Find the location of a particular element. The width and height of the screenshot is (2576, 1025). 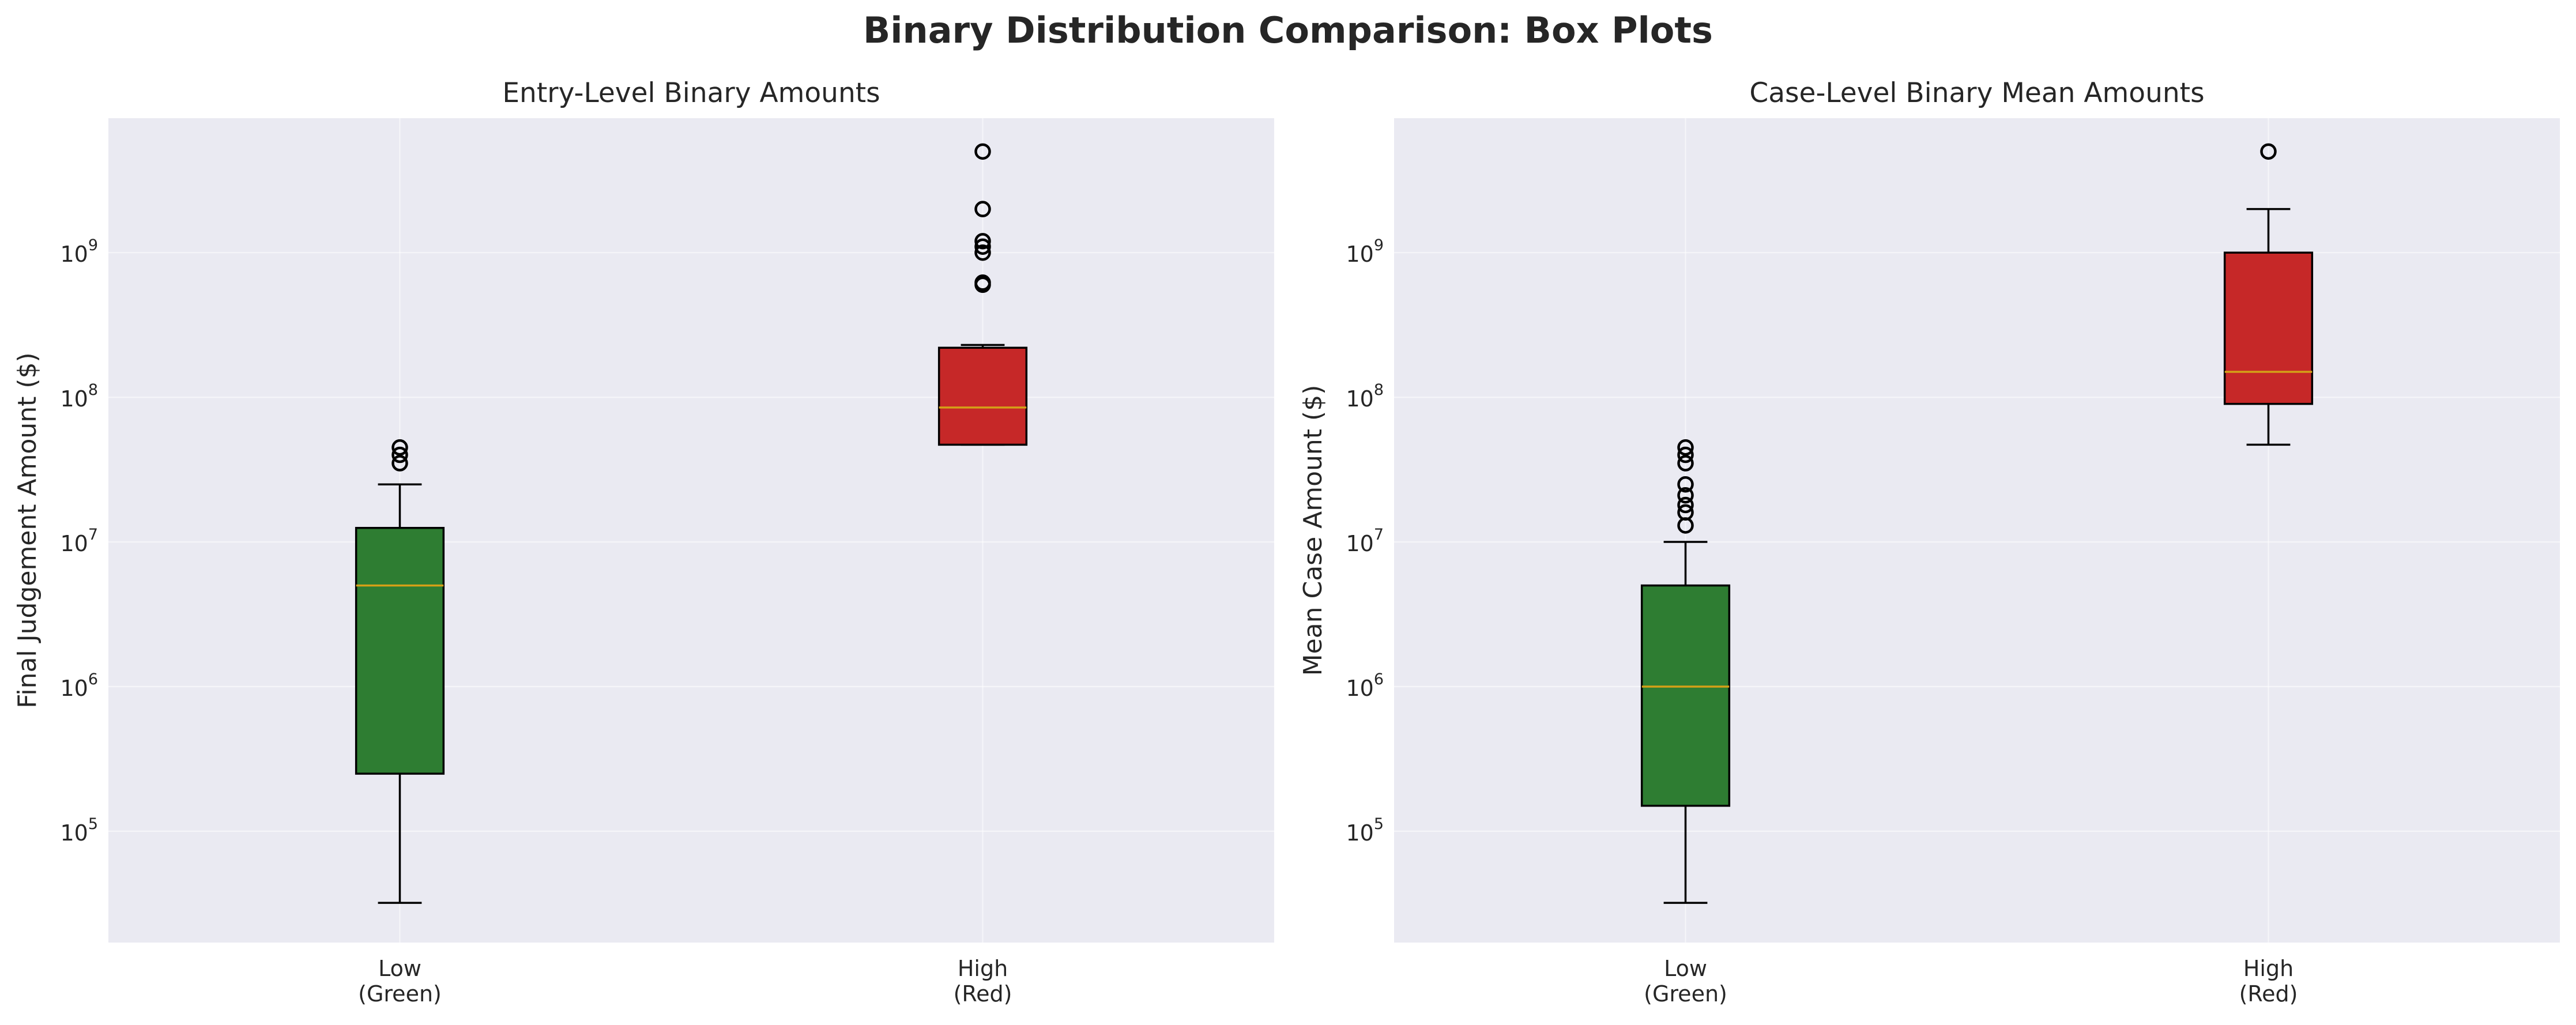

y-axis-label: Final Judgement Amount ($) is located at coordinates (27, 530).